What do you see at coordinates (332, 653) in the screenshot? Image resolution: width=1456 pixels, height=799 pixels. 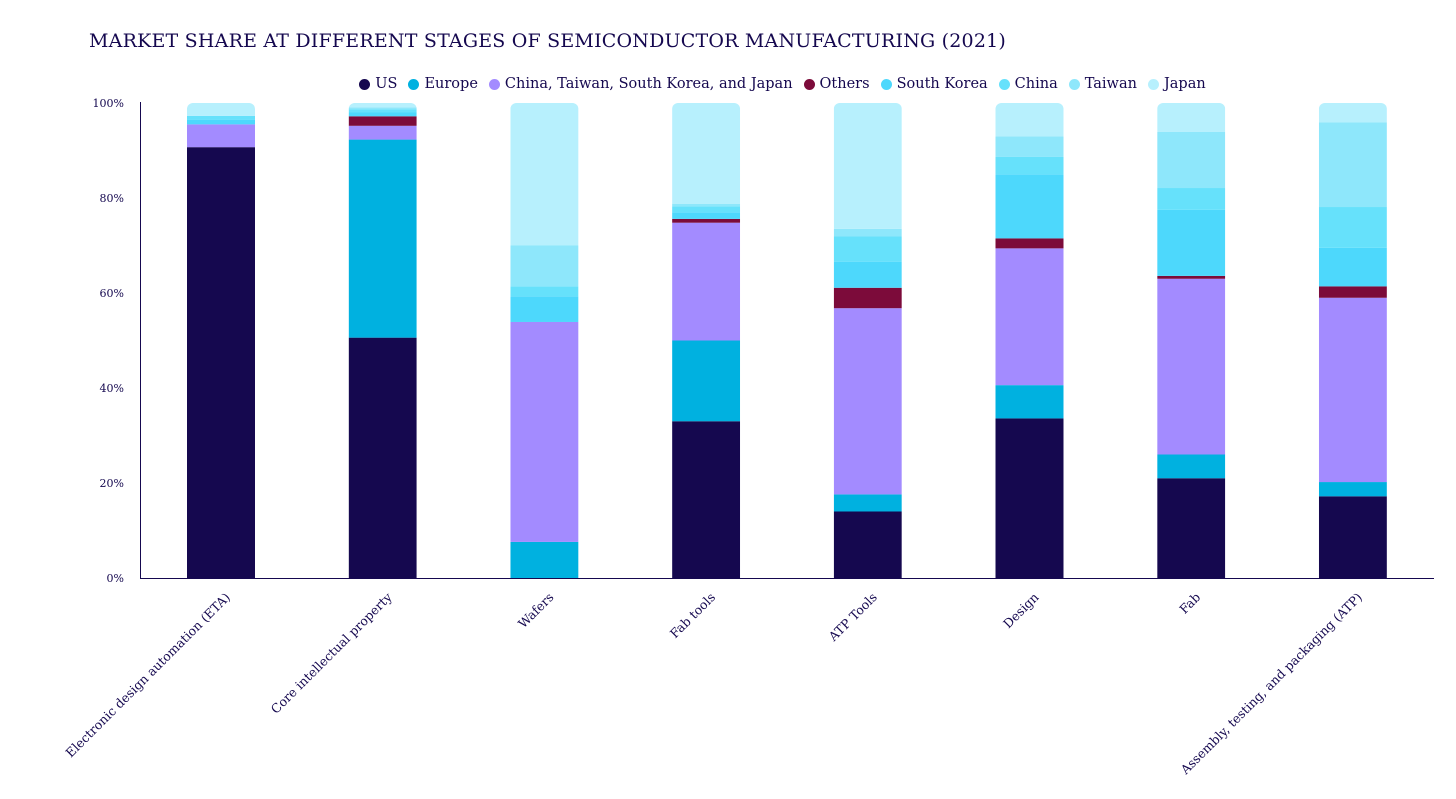 I see `x-tick-label: Core intellectual property` at bounding box center [332, 653].